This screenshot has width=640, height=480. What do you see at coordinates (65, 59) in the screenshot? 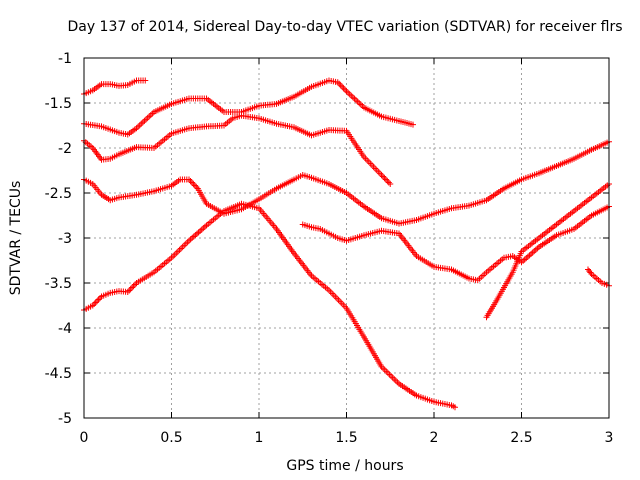
I see `y-tick-label: -1` at bounding box center [65, 59].